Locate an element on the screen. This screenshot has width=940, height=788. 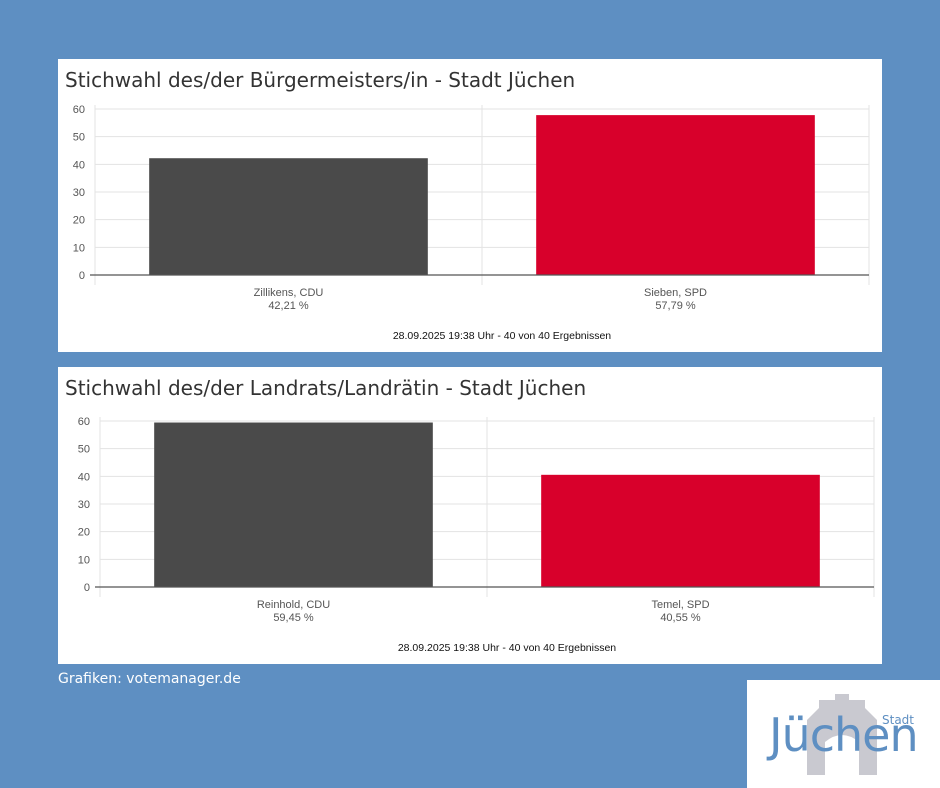
logo-wordmark: Jüchen is located at coordinates (844, 735).